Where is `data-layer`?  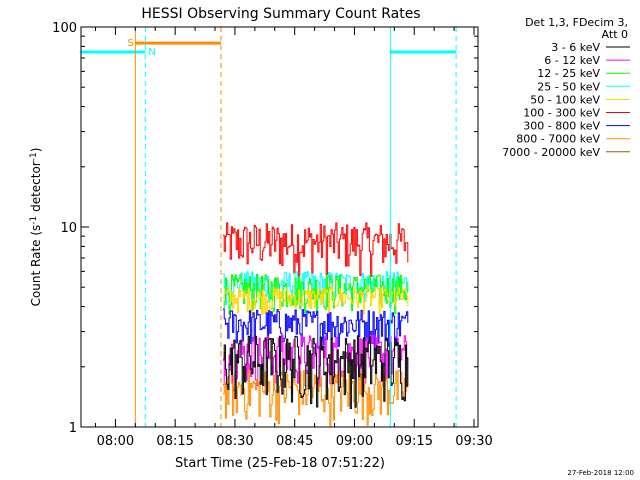
data-layer is located at coordinates (316, 324).